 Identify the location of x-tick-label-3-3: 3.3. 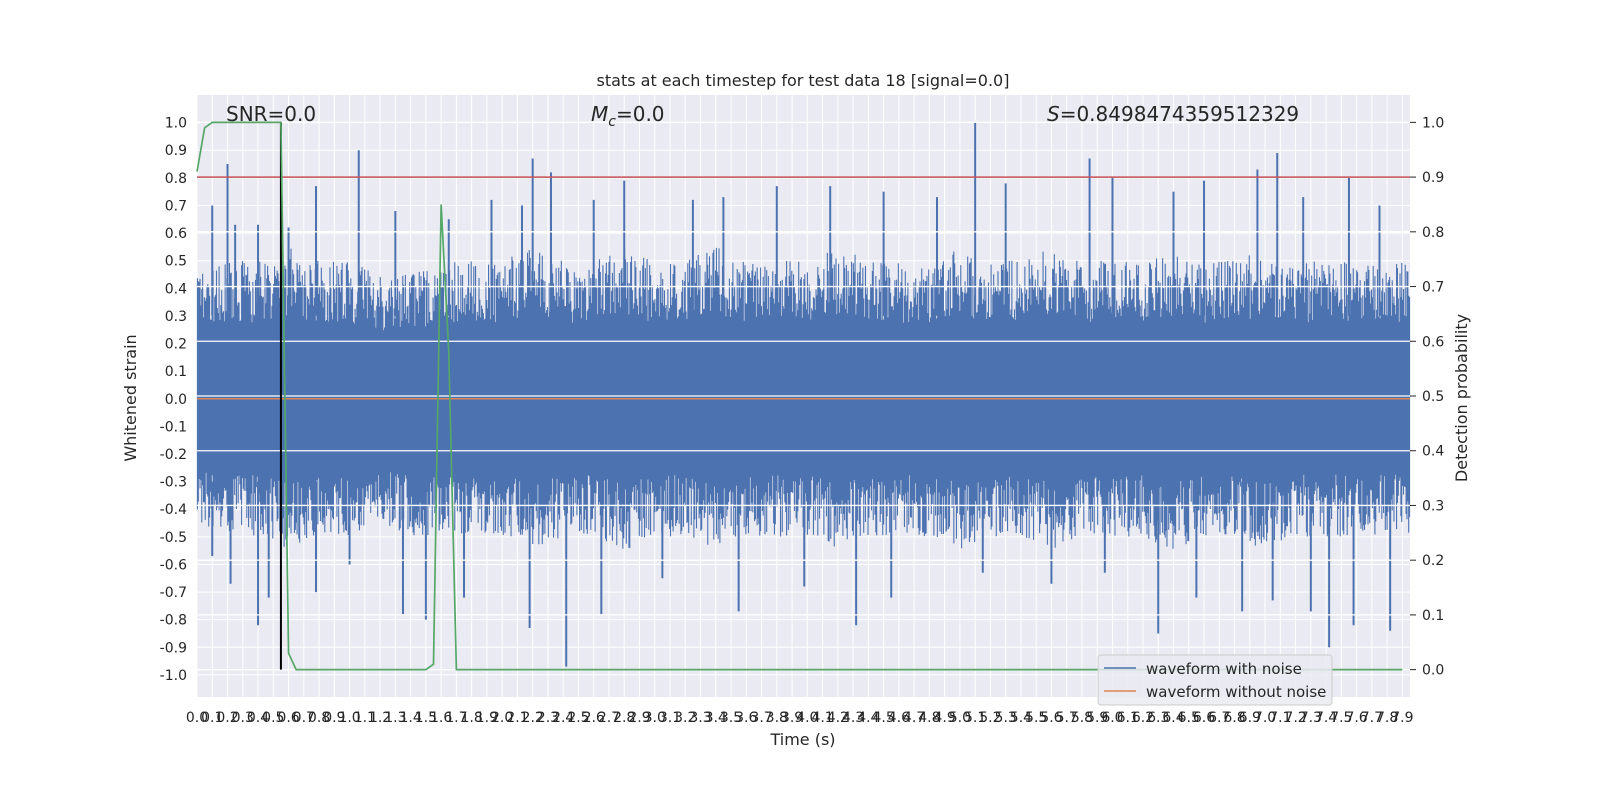
(700, 718).